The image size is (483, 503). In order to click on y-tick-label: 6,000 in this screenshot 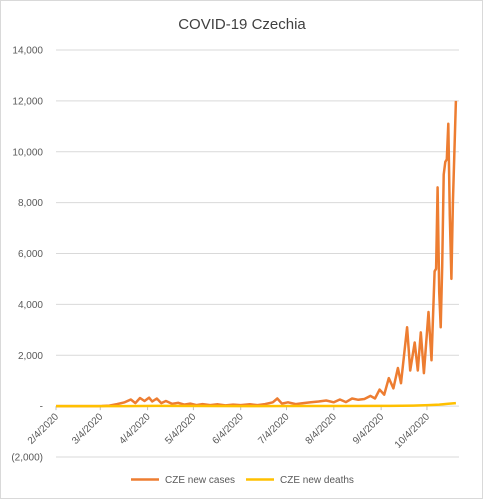, I will do `click(30, 254)`.